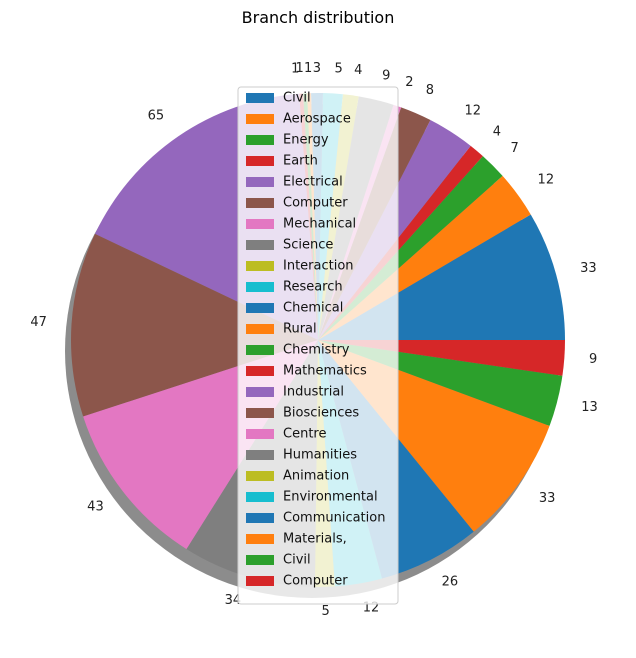 Image resolution: width=636 pixels, height=658 pixels. I want to click on slice-value-label-3: 4, so click(497, 131).